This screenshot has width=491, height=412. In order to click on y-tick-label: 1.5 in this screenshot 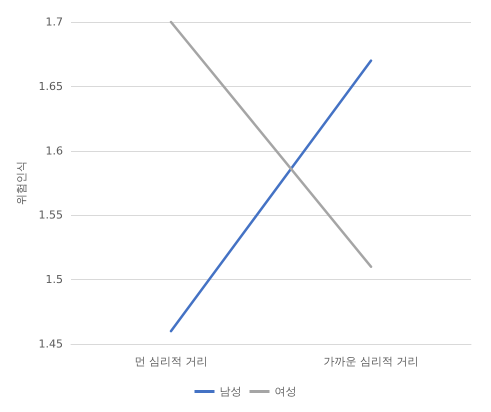, I will do `click(54, 279)`.